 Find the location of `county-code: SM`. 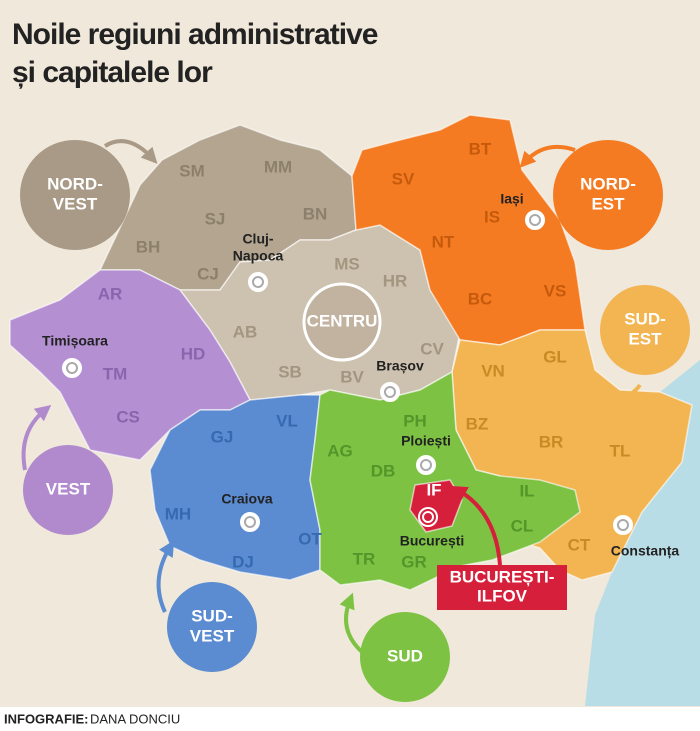

county-code: SM is located at coordinates (192, 170).